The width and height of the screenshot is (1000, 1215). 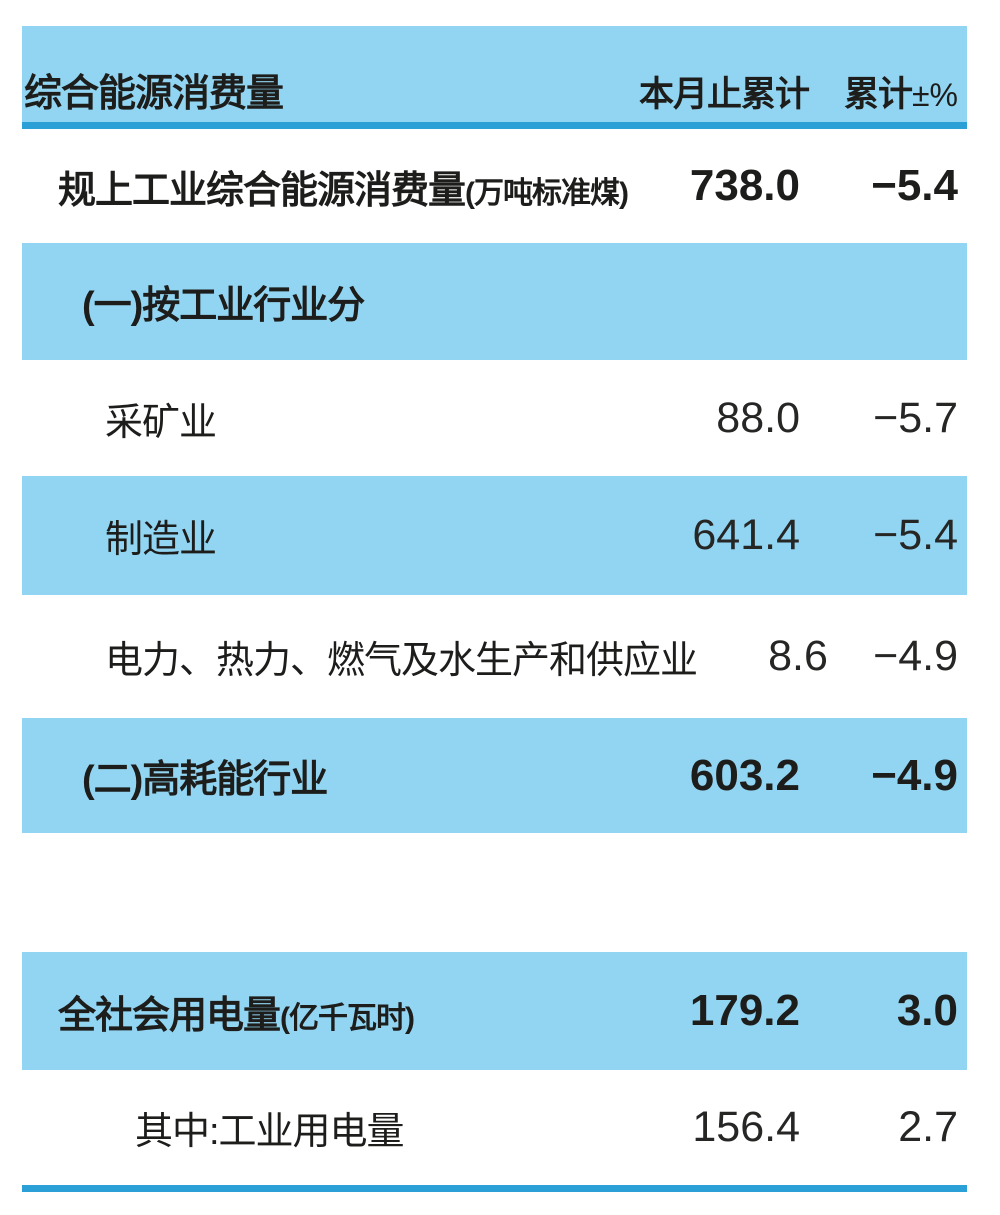 What do you see at coordinates (915, 417) in the screenshot?
I see `row-value-pct: −5.7` at bounding box center [915, 417].